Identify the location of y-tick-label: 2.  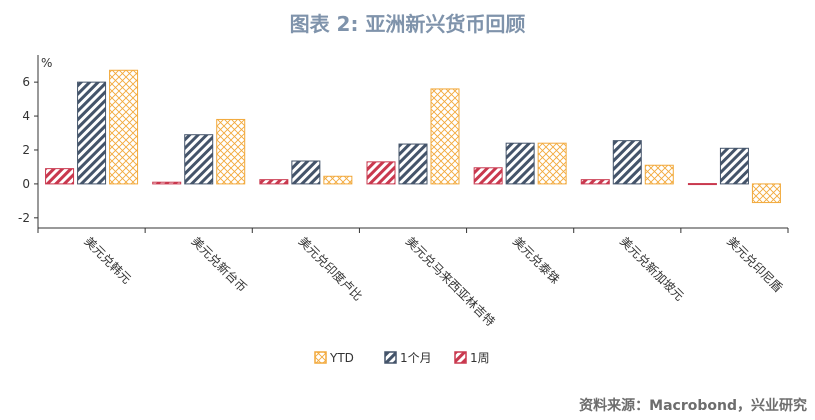
(26, 150).